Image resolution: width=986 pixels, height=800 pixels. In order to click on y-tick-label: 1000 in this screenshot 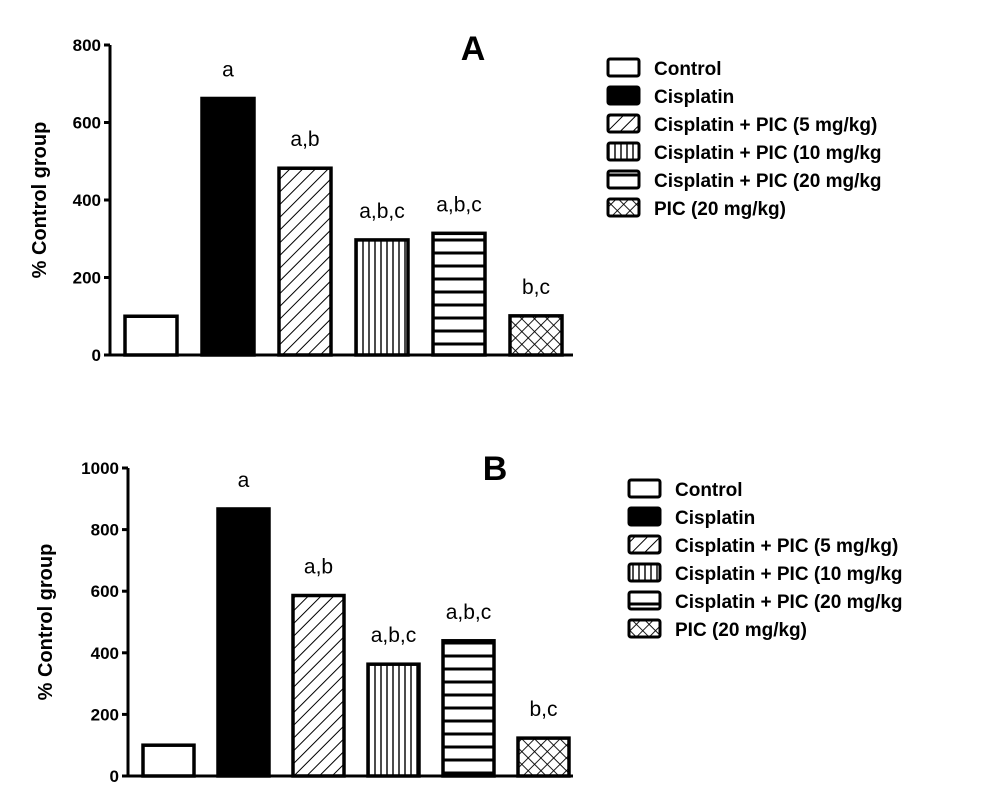, I will do `click(100, 468)`.